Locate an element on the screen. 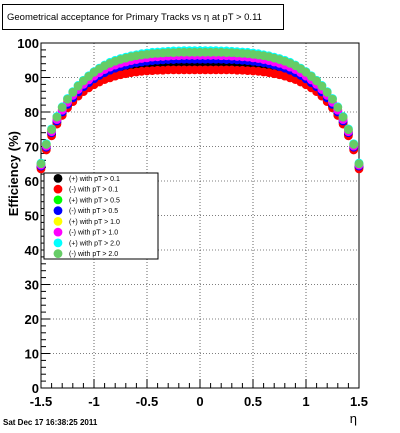 This screenshot has width=400, height=433. y-tick-label: 100 is located at coordinates (28, 43).